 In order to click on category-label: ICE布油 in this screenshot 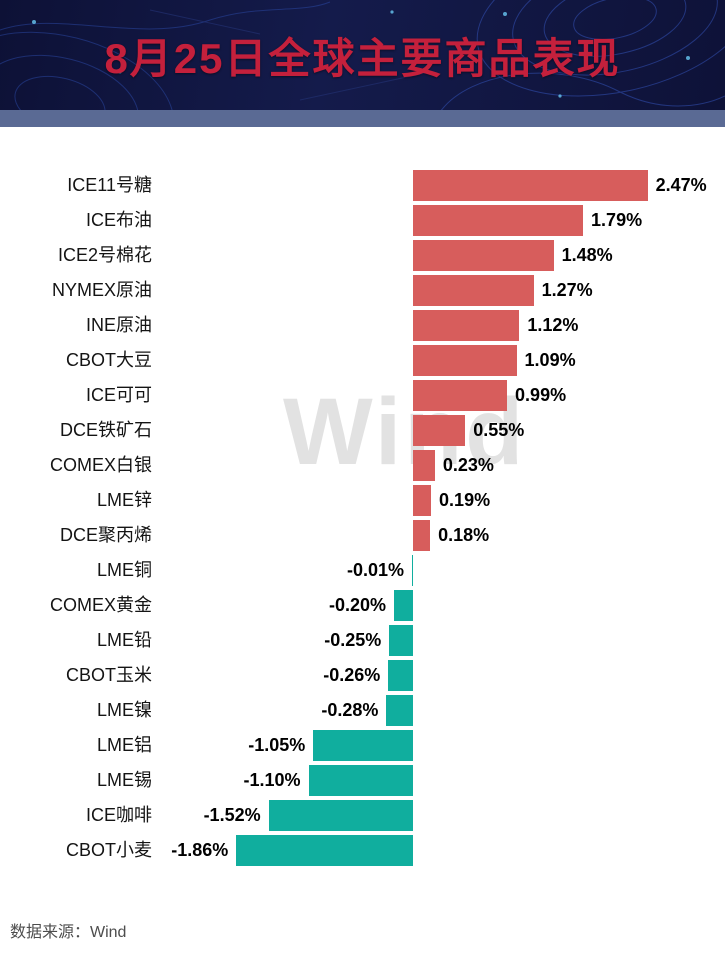, I will do `click(118, 220)`.